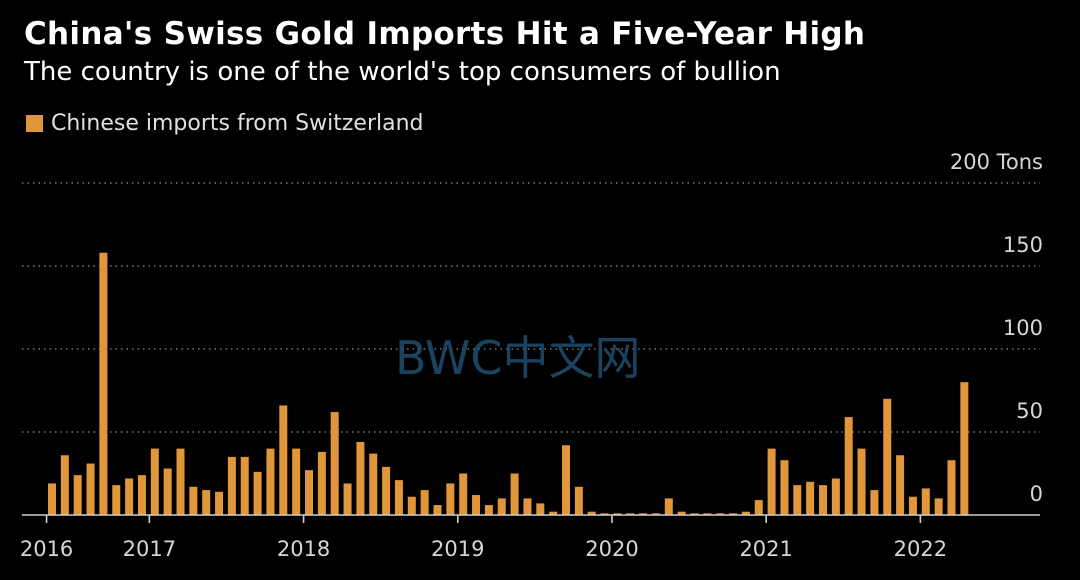 The height and width of the screenshot is (580, 1080). What do you see at coordinates (920, 549) in the screenshot?
I see `x-tick-label-2022: 2022` at bounding box center [920, 549].